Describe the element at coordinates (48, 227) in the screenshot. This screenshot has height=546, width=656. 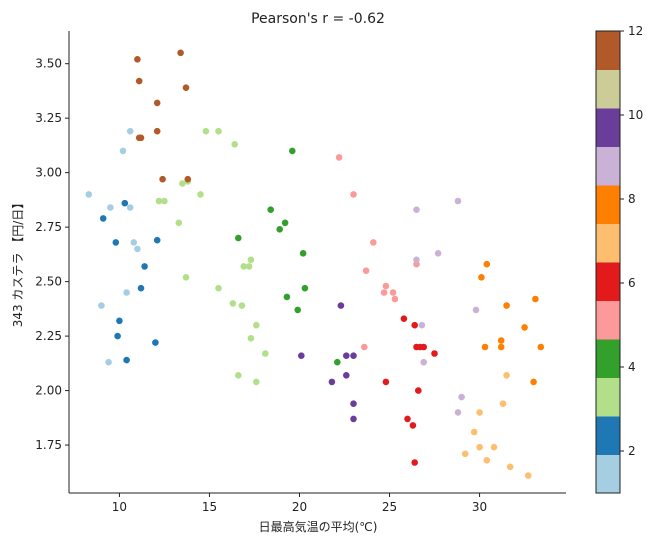
I see `y-tick-label: 2.75` at that location.